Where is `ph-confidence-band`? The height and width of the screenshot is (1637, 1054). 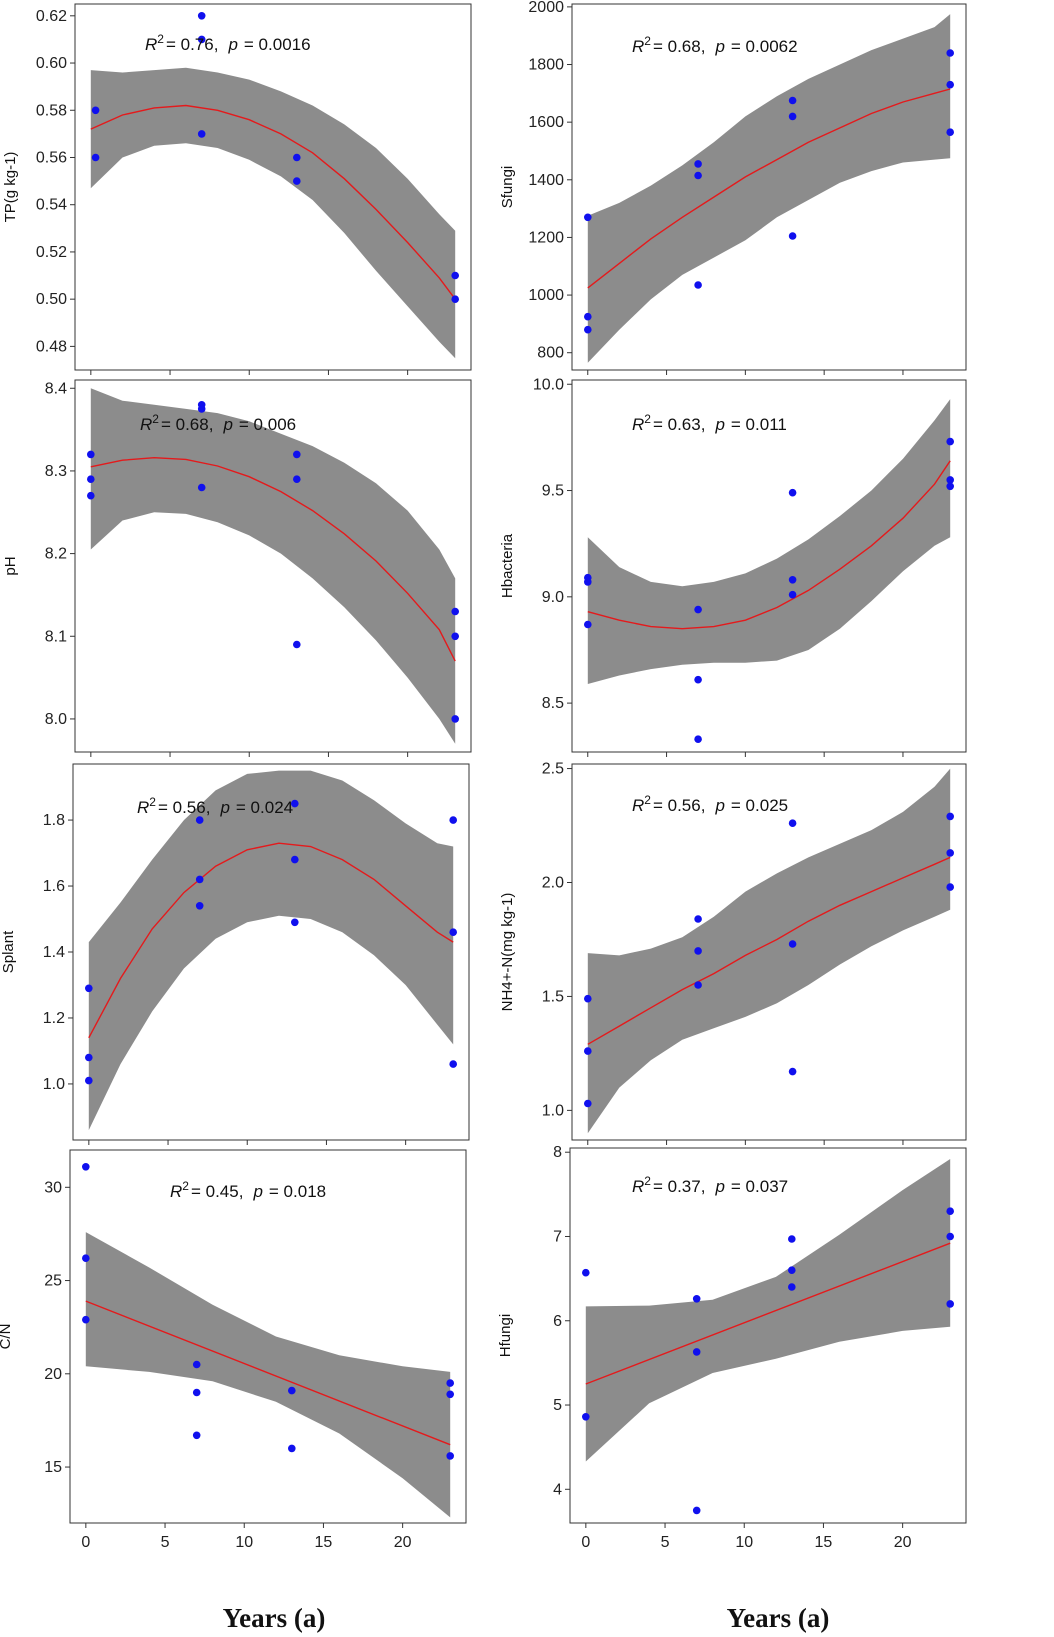
ph-confidence-band is located at coordinates (273, 566).